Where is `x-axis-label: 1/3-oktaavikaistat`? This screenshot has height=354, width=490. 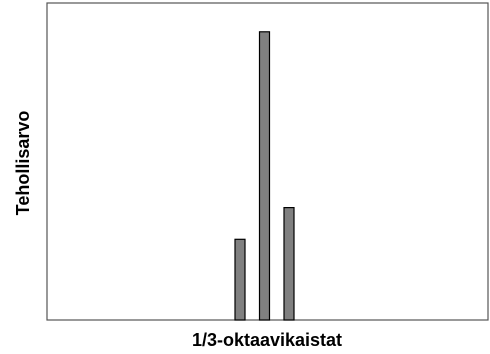 x-axis-label: 1/3-oktaavikaistat is located at coordinates (267, 340).